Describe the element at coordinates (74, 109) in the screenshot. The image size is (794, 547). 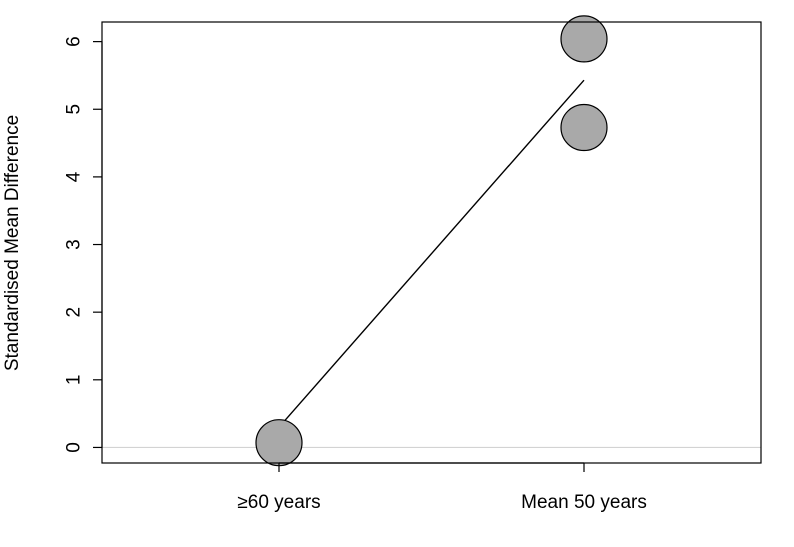
I see `y-tick-label: 5` at that location.